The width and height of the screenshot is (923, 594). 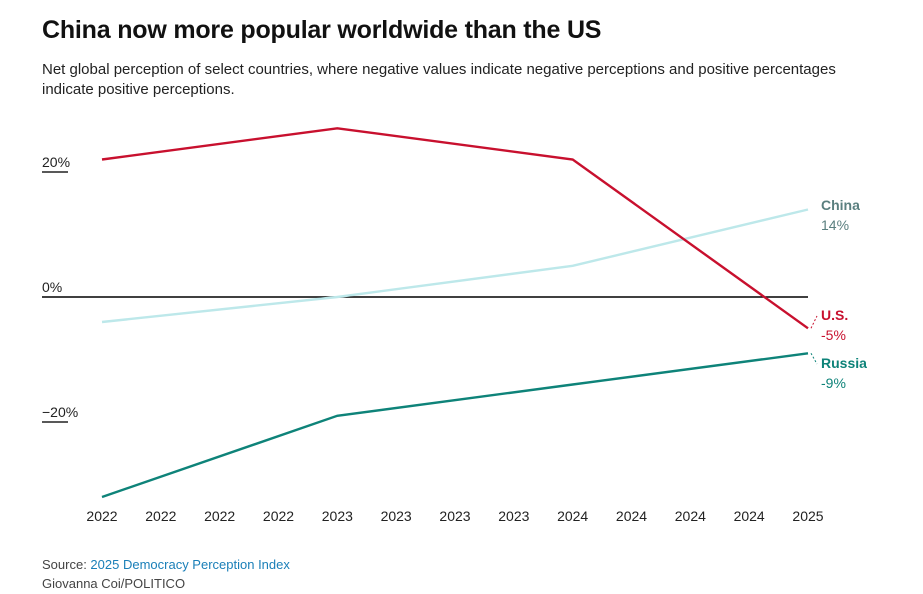 What do you see at coordinates (834, 315) in the screenshot?
I see `series-name-us: U.S.` at bounding box center [834, 315].